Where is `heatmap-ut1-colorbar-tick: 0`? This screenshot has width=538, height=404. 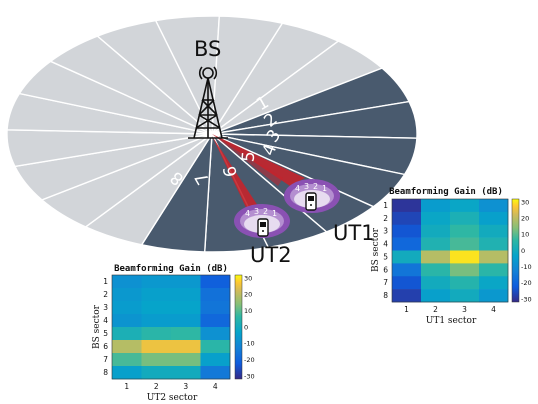 heatmap-ut1-colorbar-tick: 0 is located at coordinates (523, 251).